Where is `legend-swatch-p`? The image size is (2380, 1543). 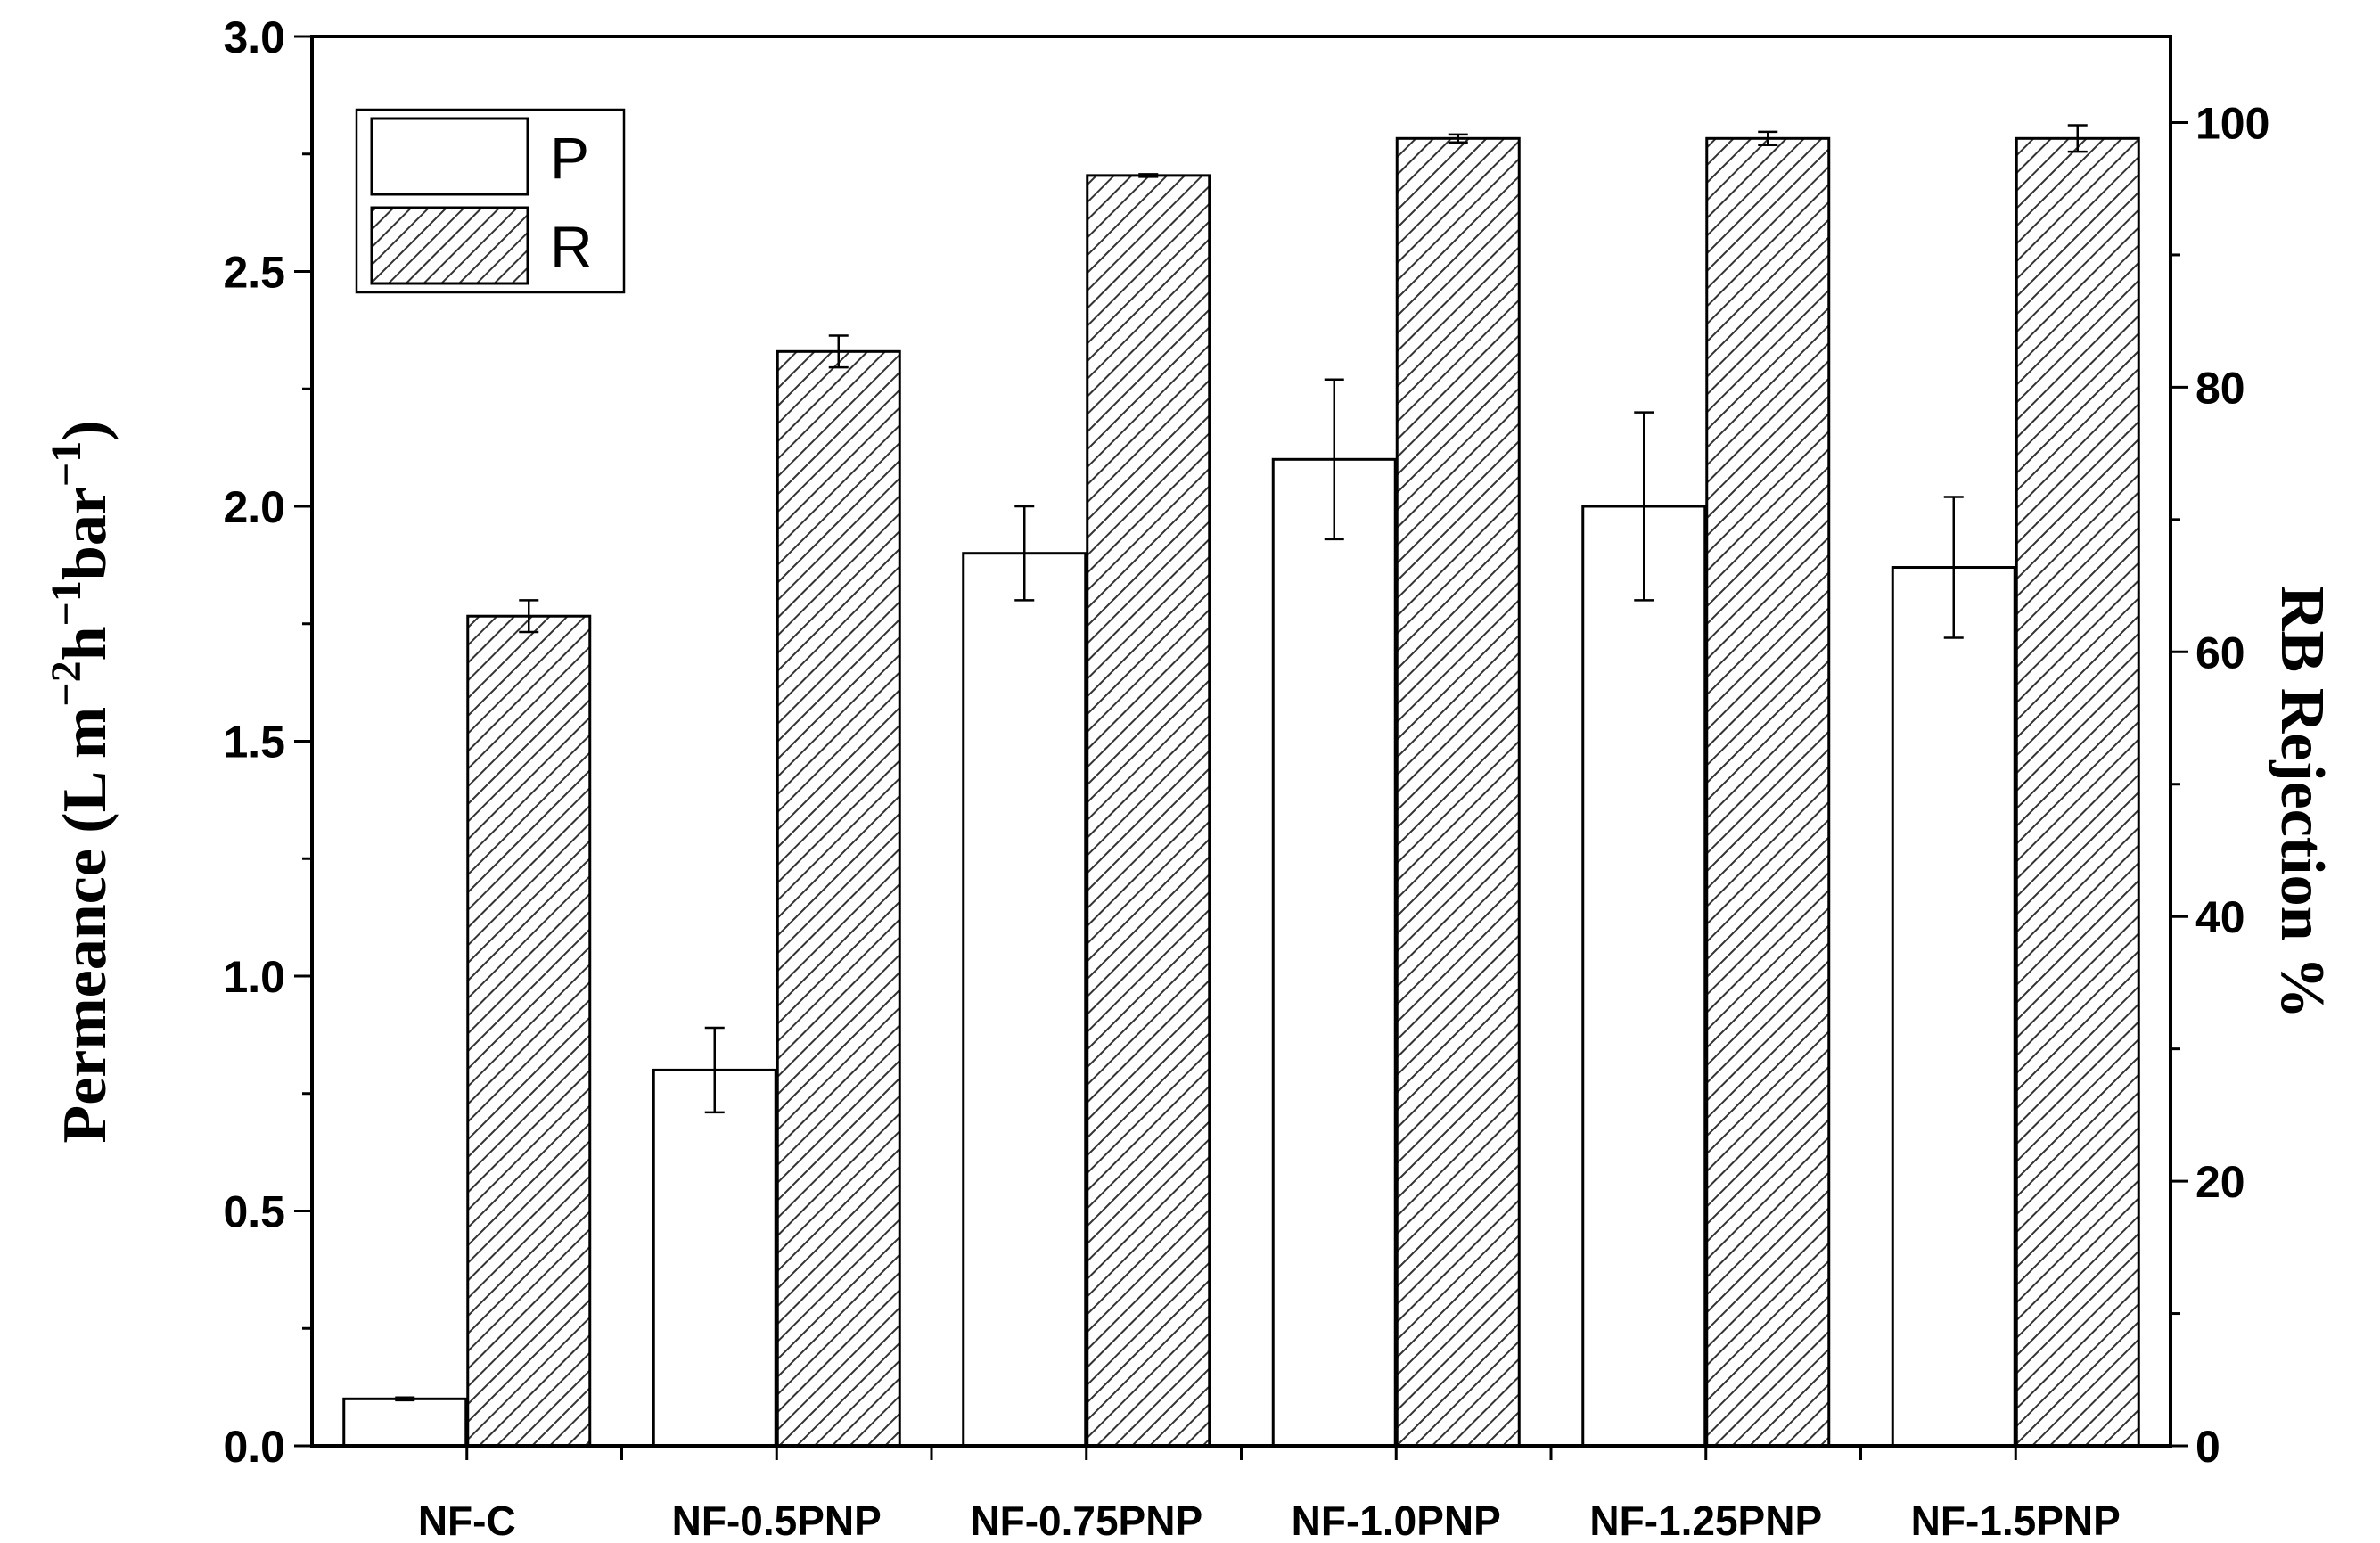
legend-swatch-p is located at coordinates (449, 156).